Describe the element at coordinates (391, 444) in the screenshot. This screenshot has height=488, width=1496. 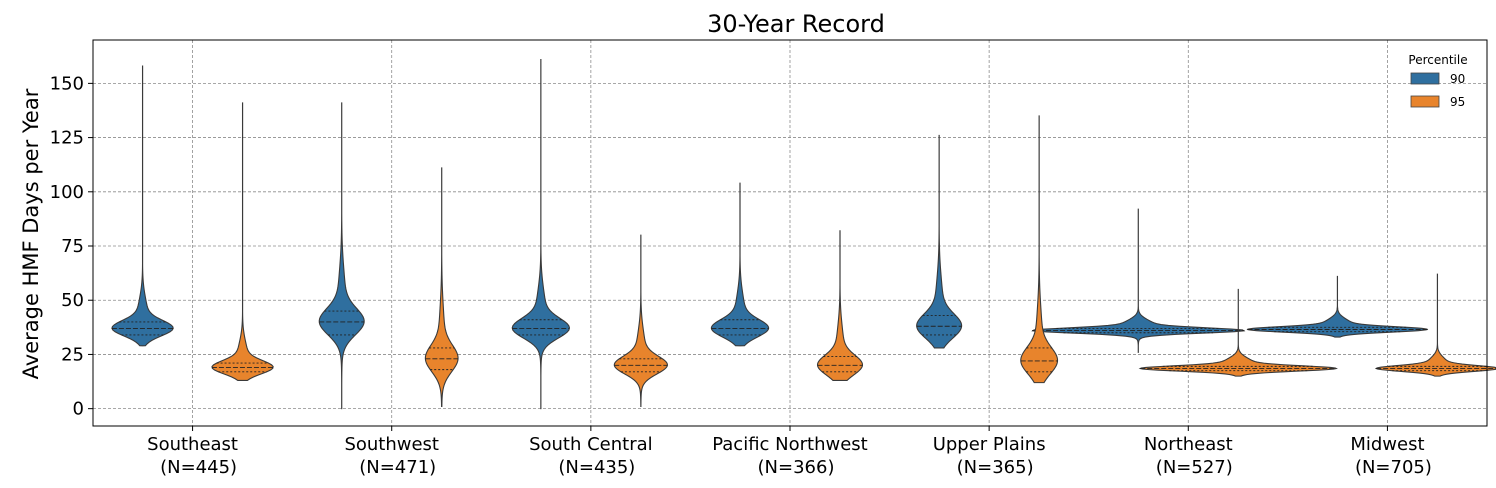
I see `x-tick-label: Southwest` at that location.